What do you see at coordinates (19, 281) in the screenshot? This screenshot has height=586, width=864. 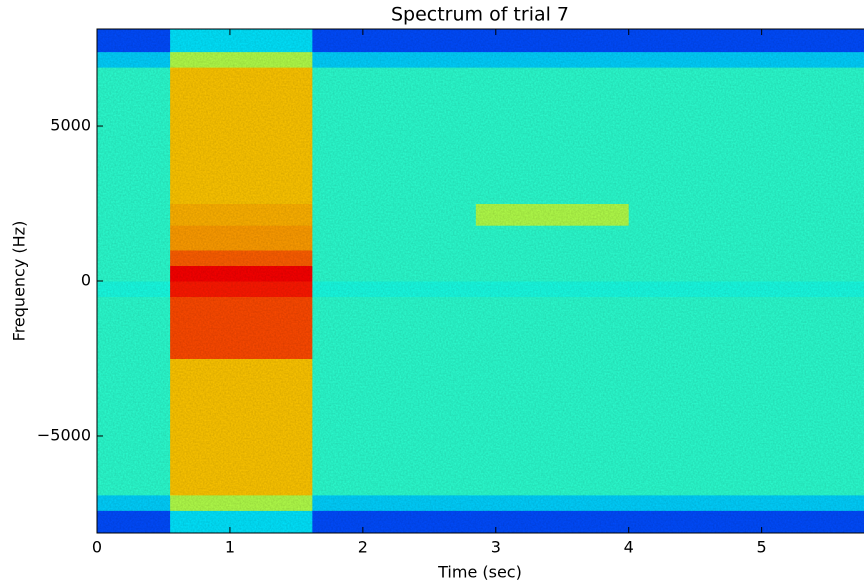 I see `y-axis-label: Frequency (Hz)` at bounding box center [19, 281].